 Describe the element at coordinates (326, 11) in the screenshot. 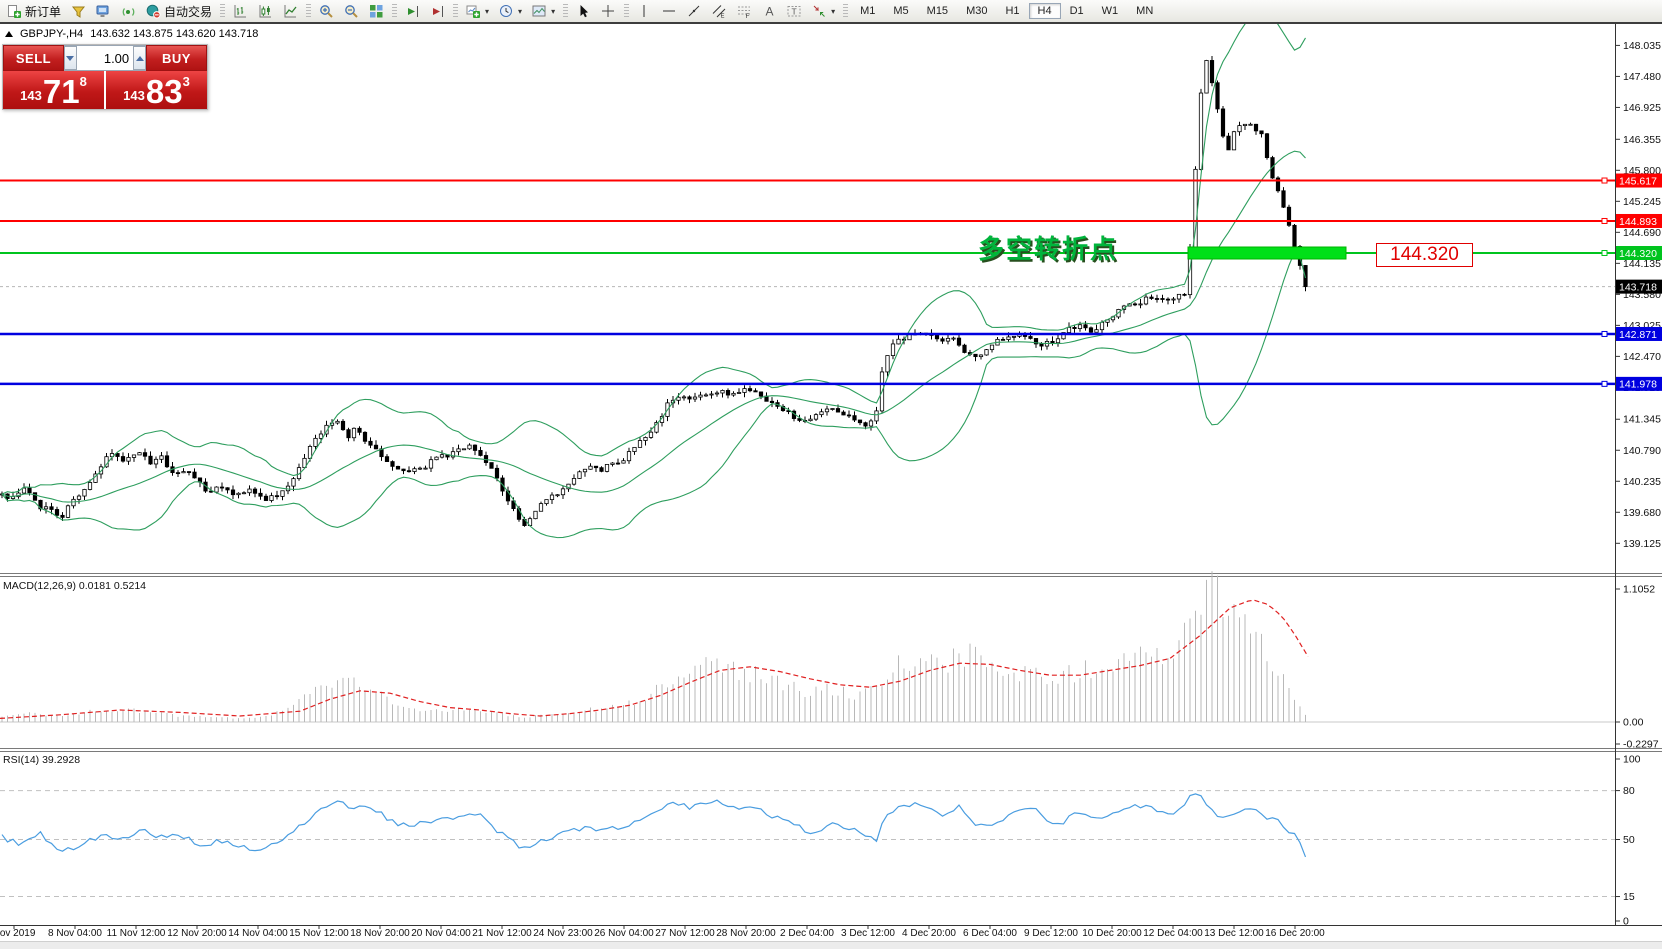

I see `zoom-in-button` at that location.